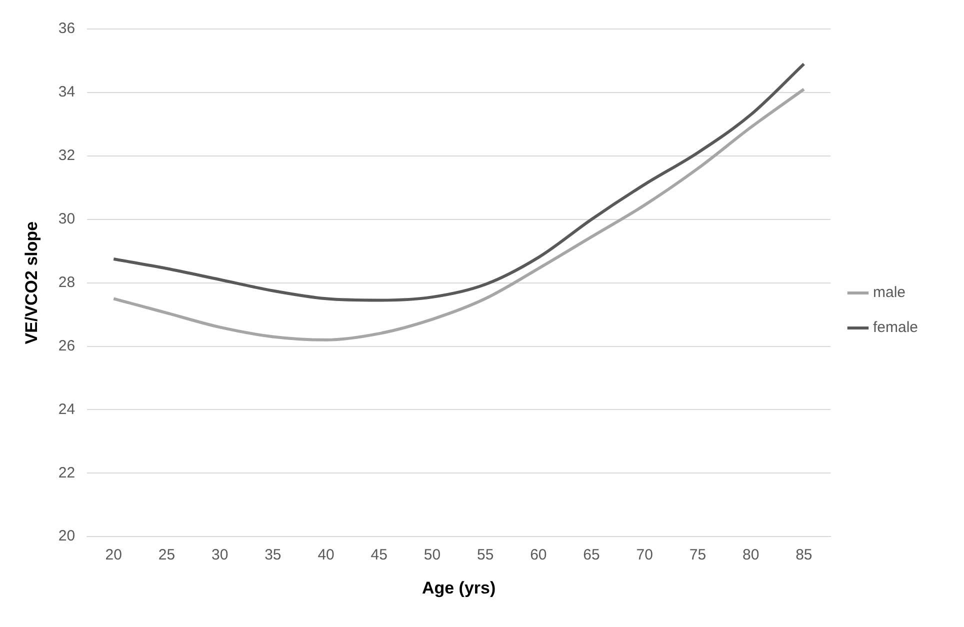 The width and height of the screenshot is (964, 627). Describe the element at coordinates (485, 555) in the screenshot. I see `x-tick-label: 55` at that location.